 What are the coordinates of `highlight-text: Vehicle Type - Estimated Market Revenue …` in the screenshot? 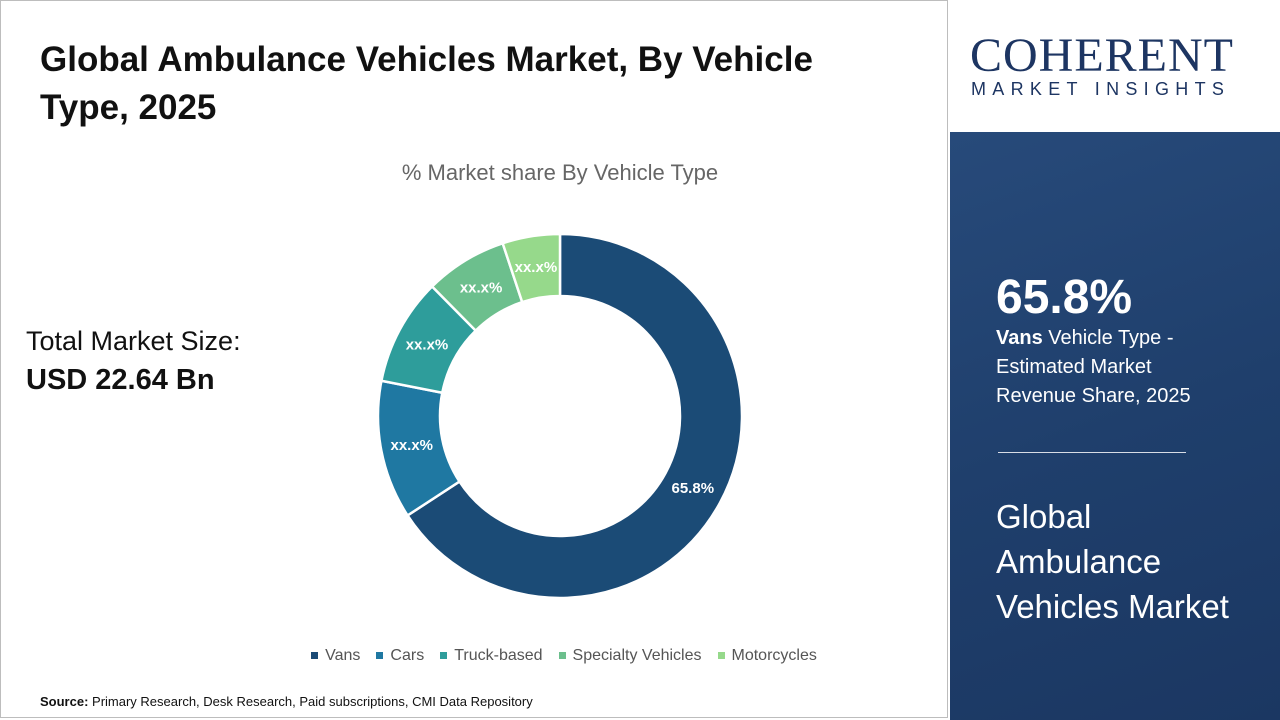 It's located at (1093, 367).